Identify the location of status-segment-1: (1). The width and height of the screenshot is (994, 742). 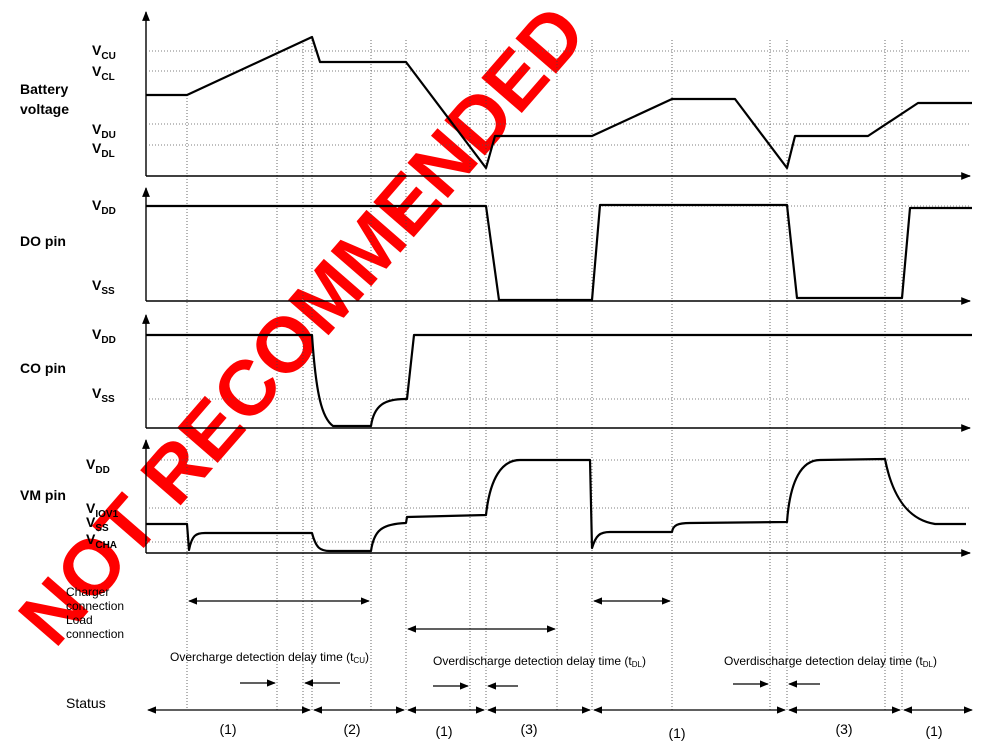
(227, 729).